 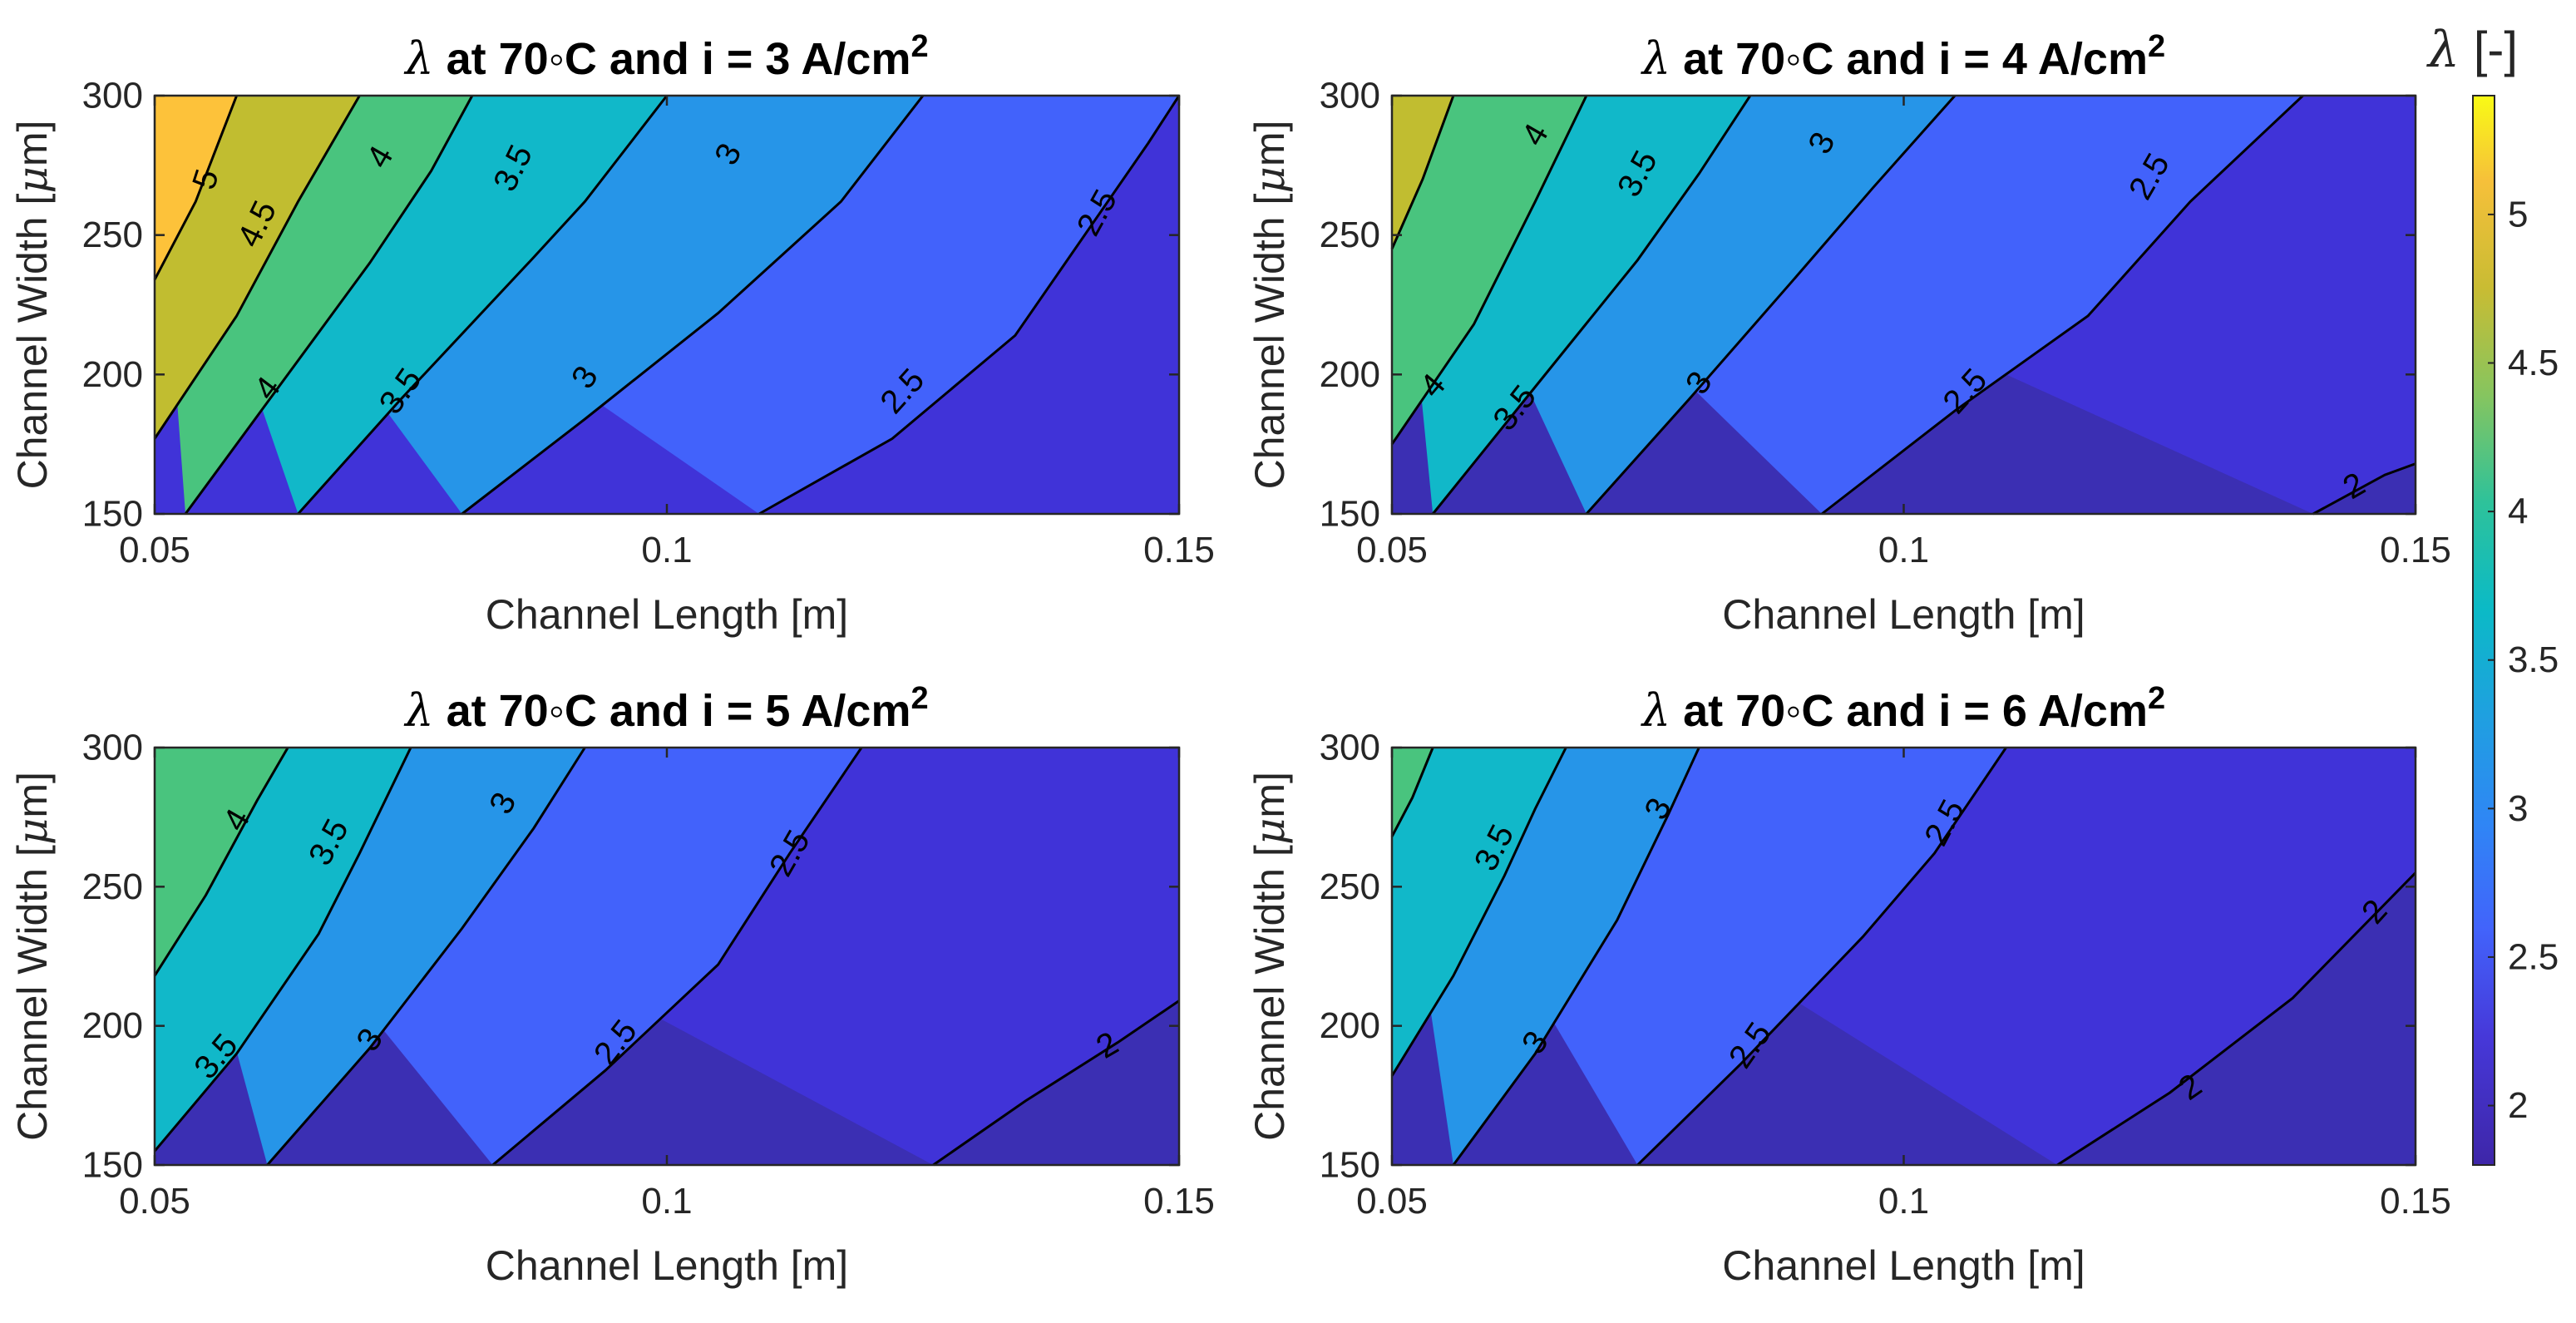 What do you see at coordinates (2518, 511) in the screenshot?
I see `colorbar-tick-label: 4` at bounding box center [2518, 511].